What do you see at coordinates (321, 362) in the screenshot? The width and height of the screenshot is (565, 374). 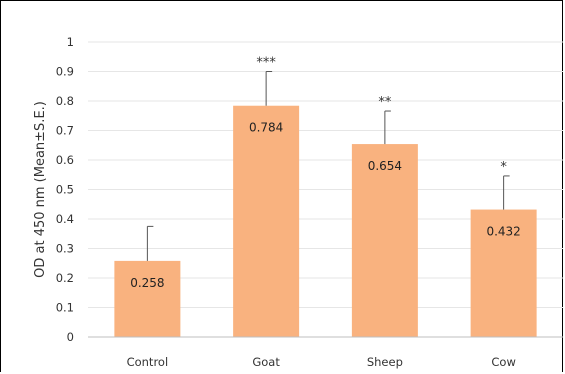 I see `x-axis-ticks: Control Goat Sheep Cow` at bounding box center [321, 362].